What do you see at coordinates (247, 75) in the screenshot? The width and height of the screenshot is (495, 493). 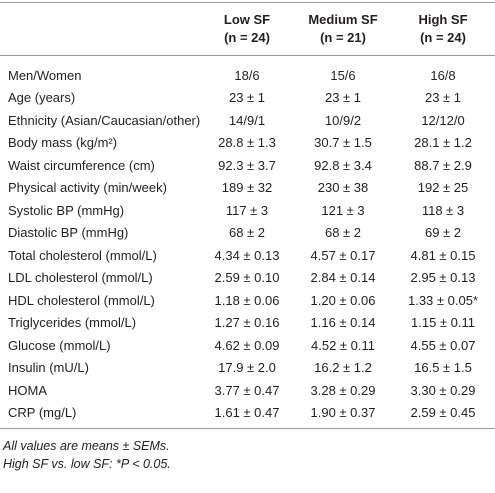 I see `cell-value: 18/6` at bounding box center [247, 75].